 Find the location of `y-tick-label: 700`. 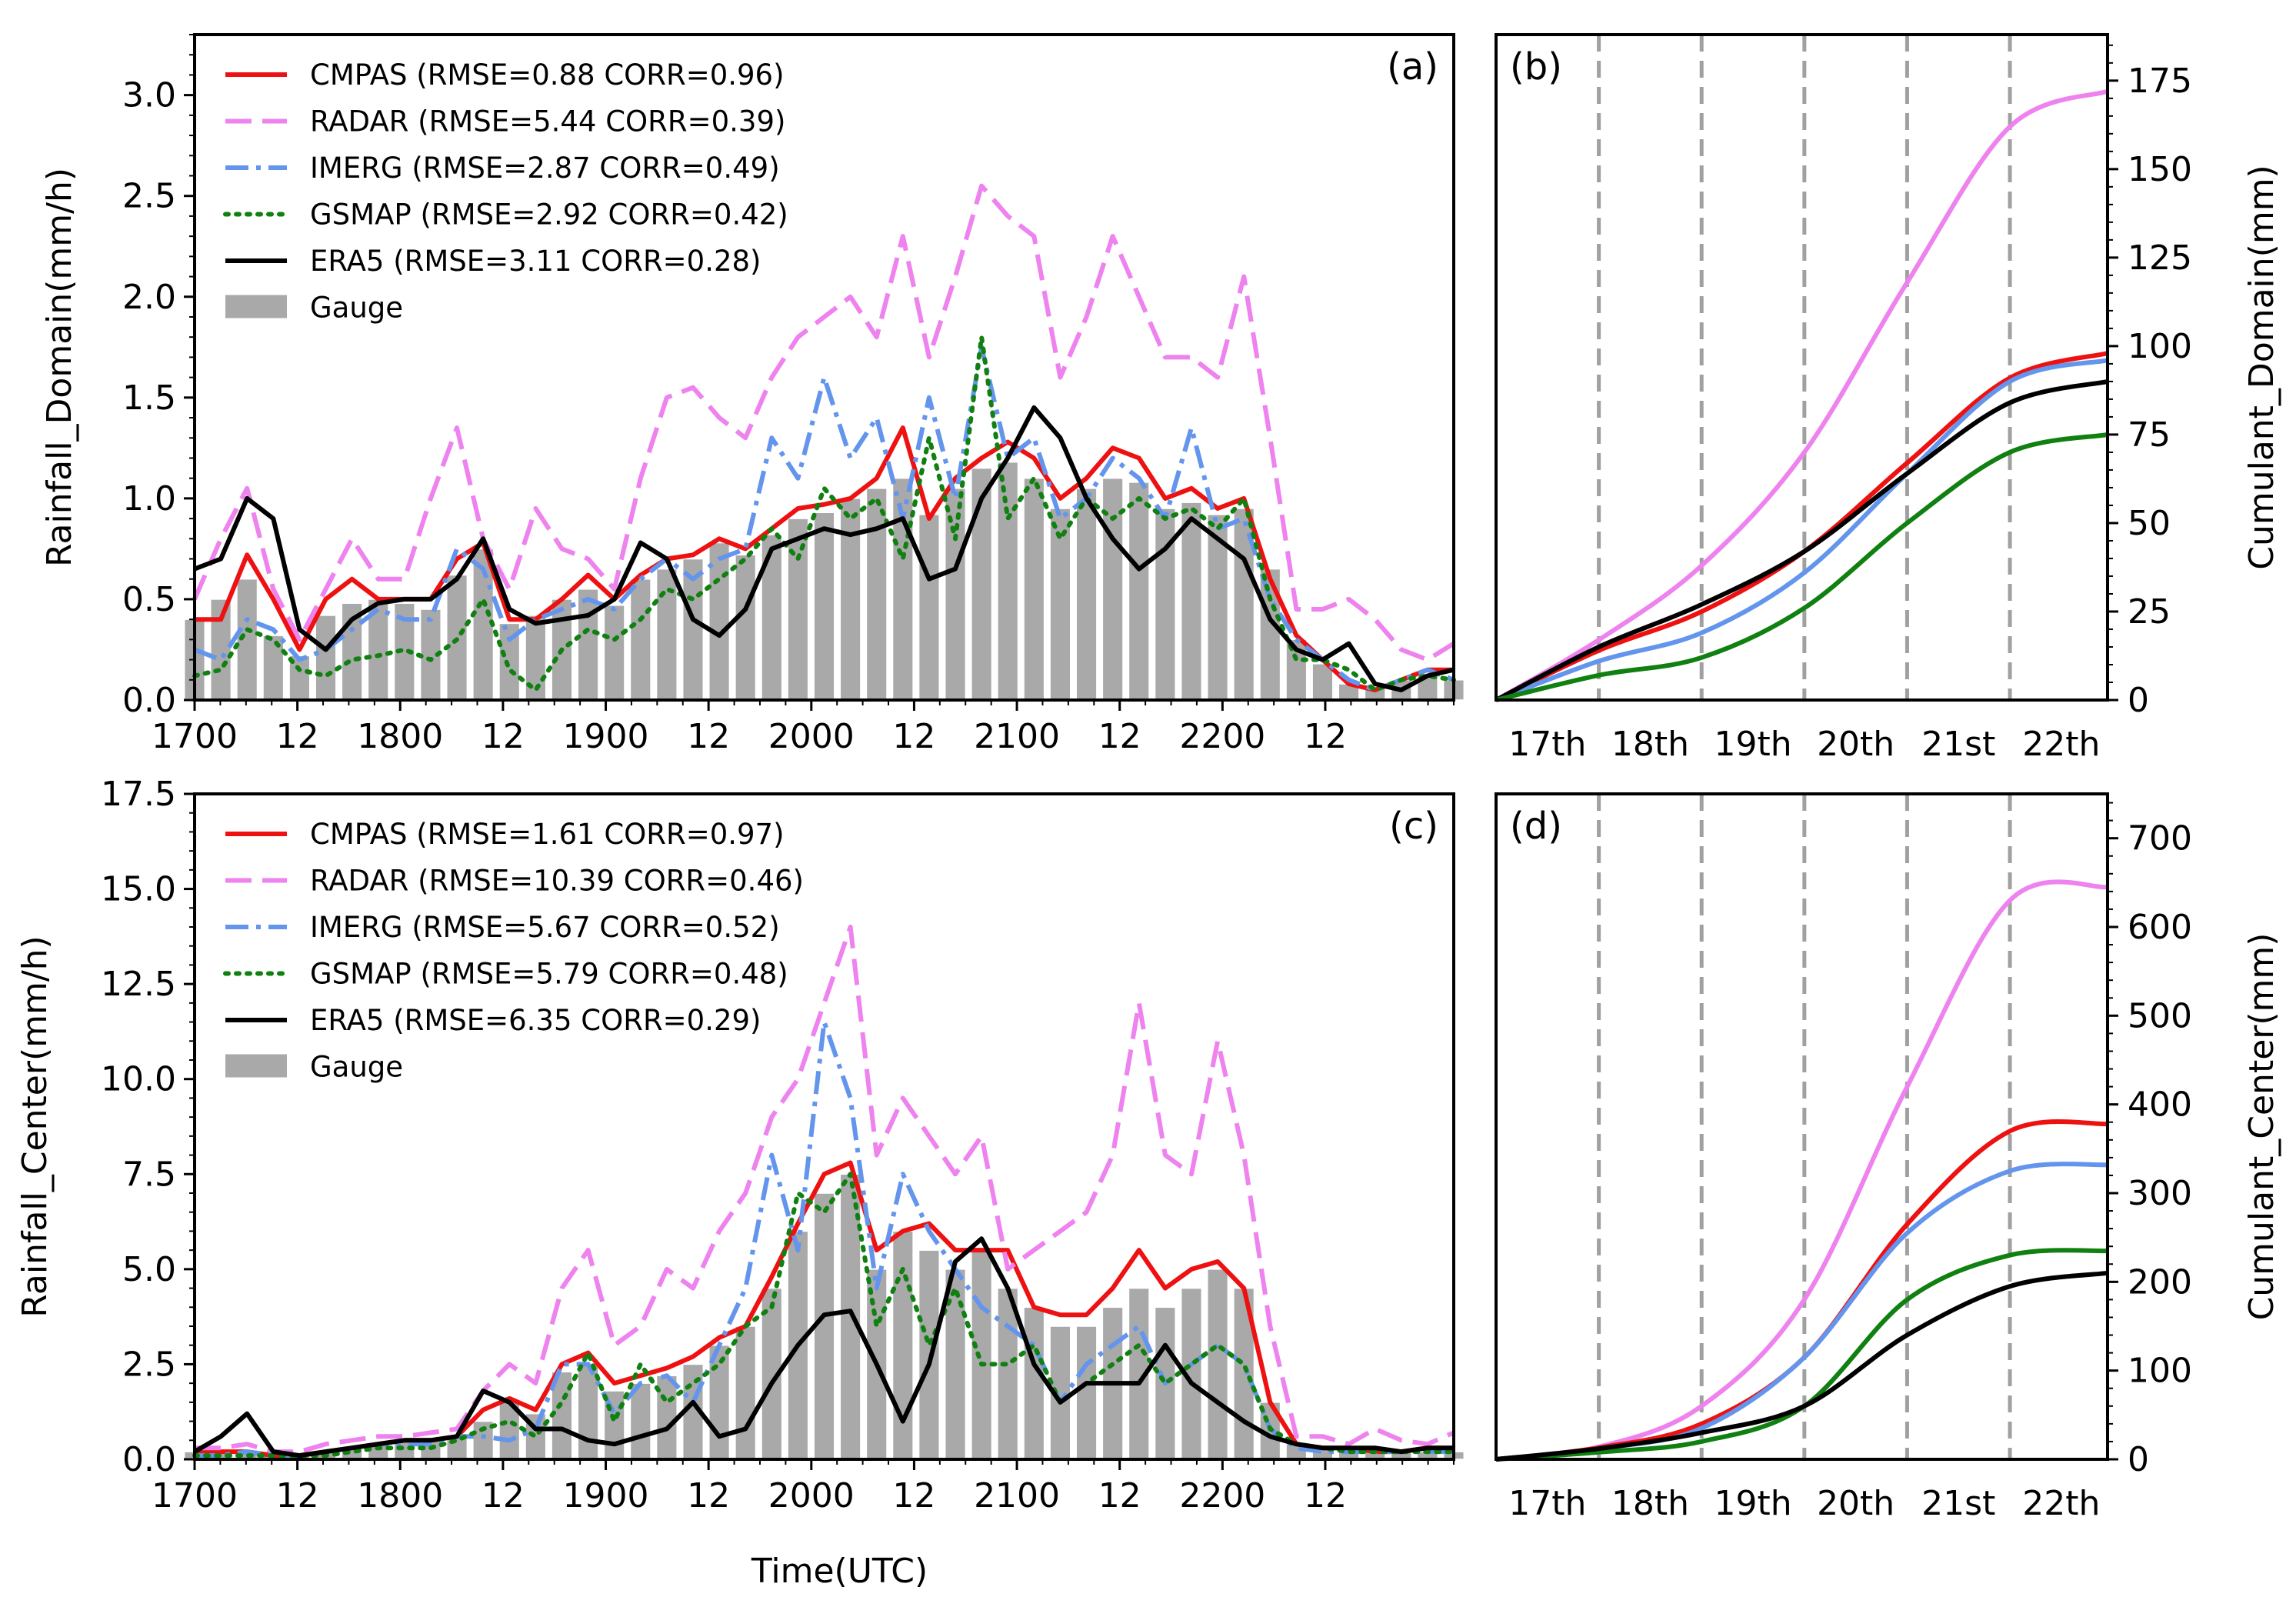

y-tick-label: 700 is located at coordinates (2160, 839).